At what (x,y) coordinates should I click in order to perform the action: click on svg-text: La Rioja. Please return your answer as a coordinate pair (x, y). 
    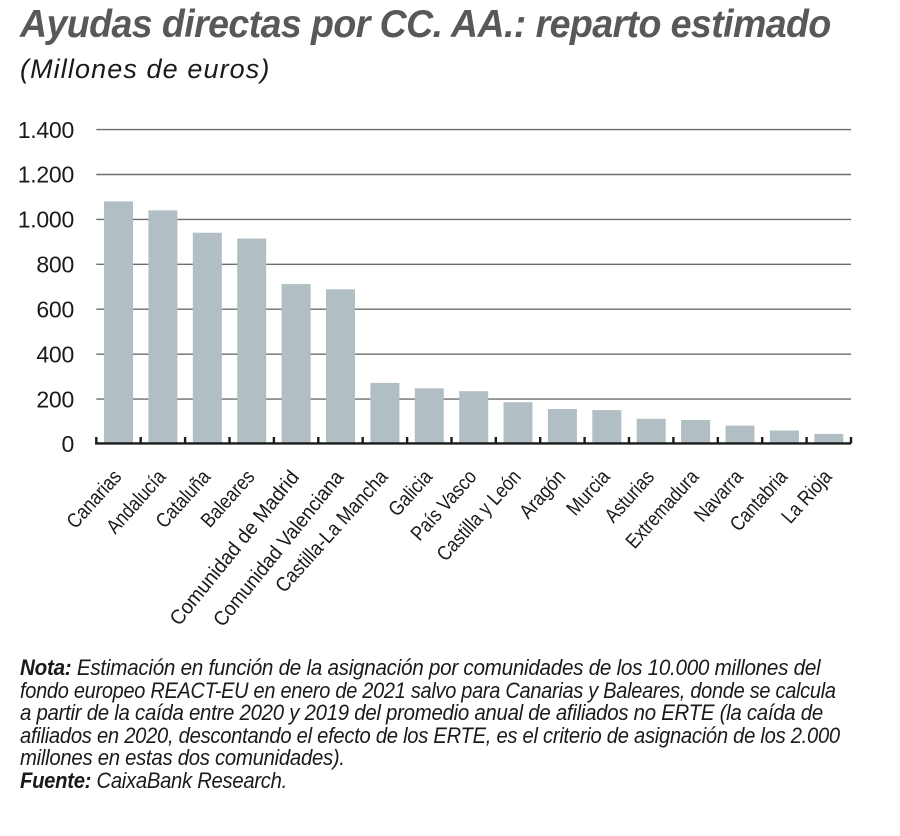
    Looking at the image, I should click on (807, 496).